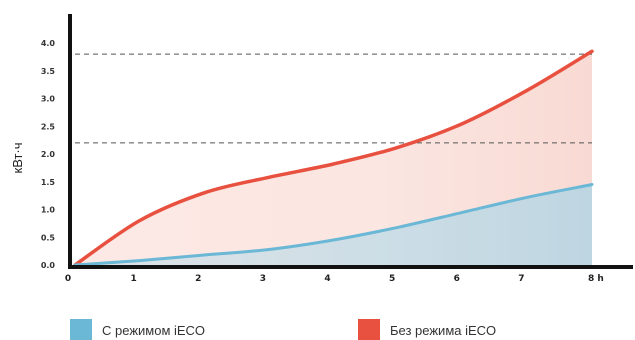  What do you see at coordinates (17, 158) in the screenshot?
I see `y-axis-label: кВт·ч` at bounding box center [17, 158].